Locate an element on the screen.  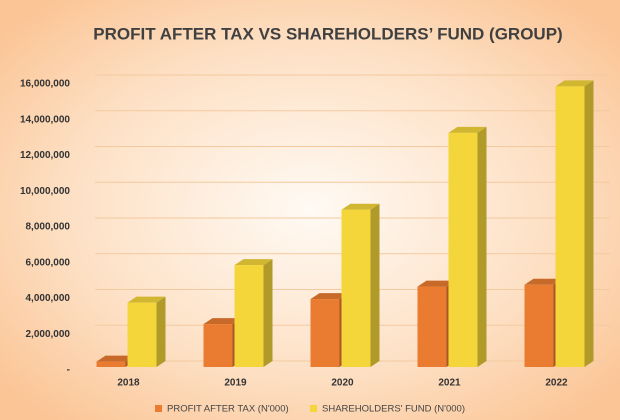
x-tick-label: 2018 is located at coordinates (128, 383).